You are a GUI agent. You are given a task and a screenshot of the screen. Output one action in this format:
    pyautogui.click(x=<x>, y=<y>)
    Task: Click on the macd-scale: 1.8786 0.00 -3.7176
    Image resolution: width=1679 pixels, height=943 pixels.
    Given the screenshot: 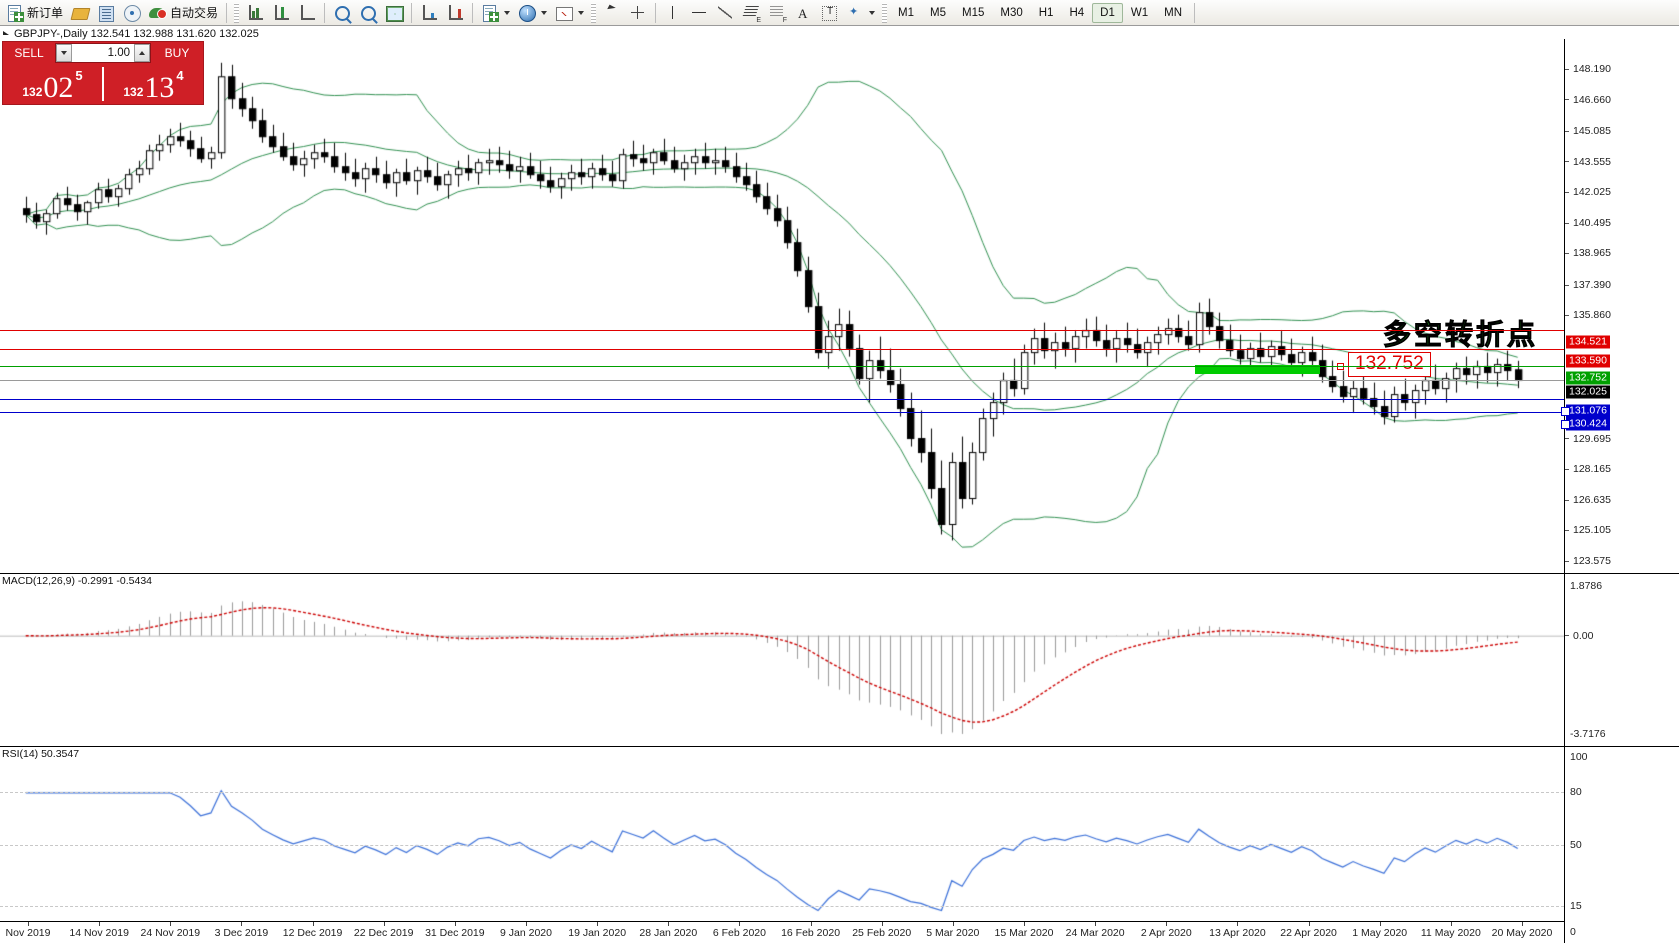 What is the action you would take?
    pyautogui.click(x=1621, y=660)
    